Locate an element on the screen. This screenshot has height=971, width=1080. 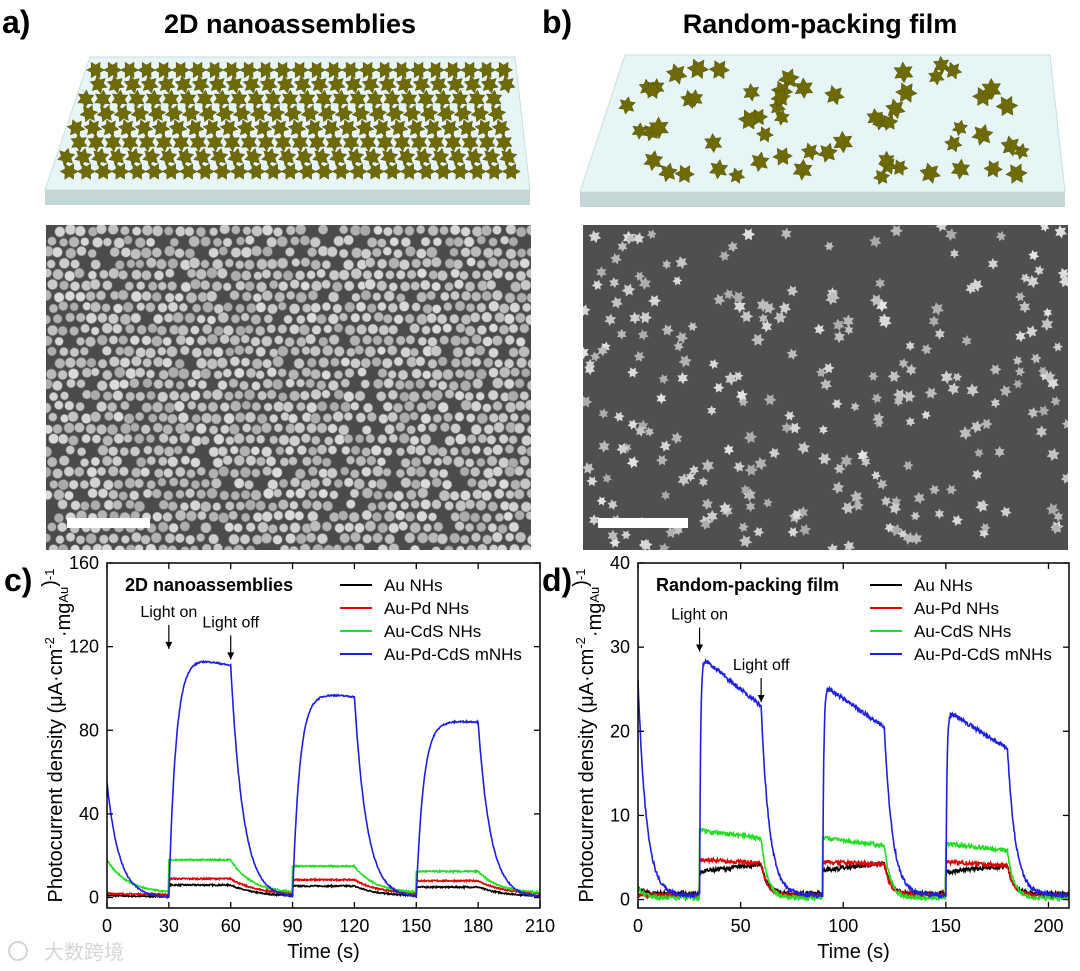
y-tick-label: 160 is located at coordinates (84, 563).